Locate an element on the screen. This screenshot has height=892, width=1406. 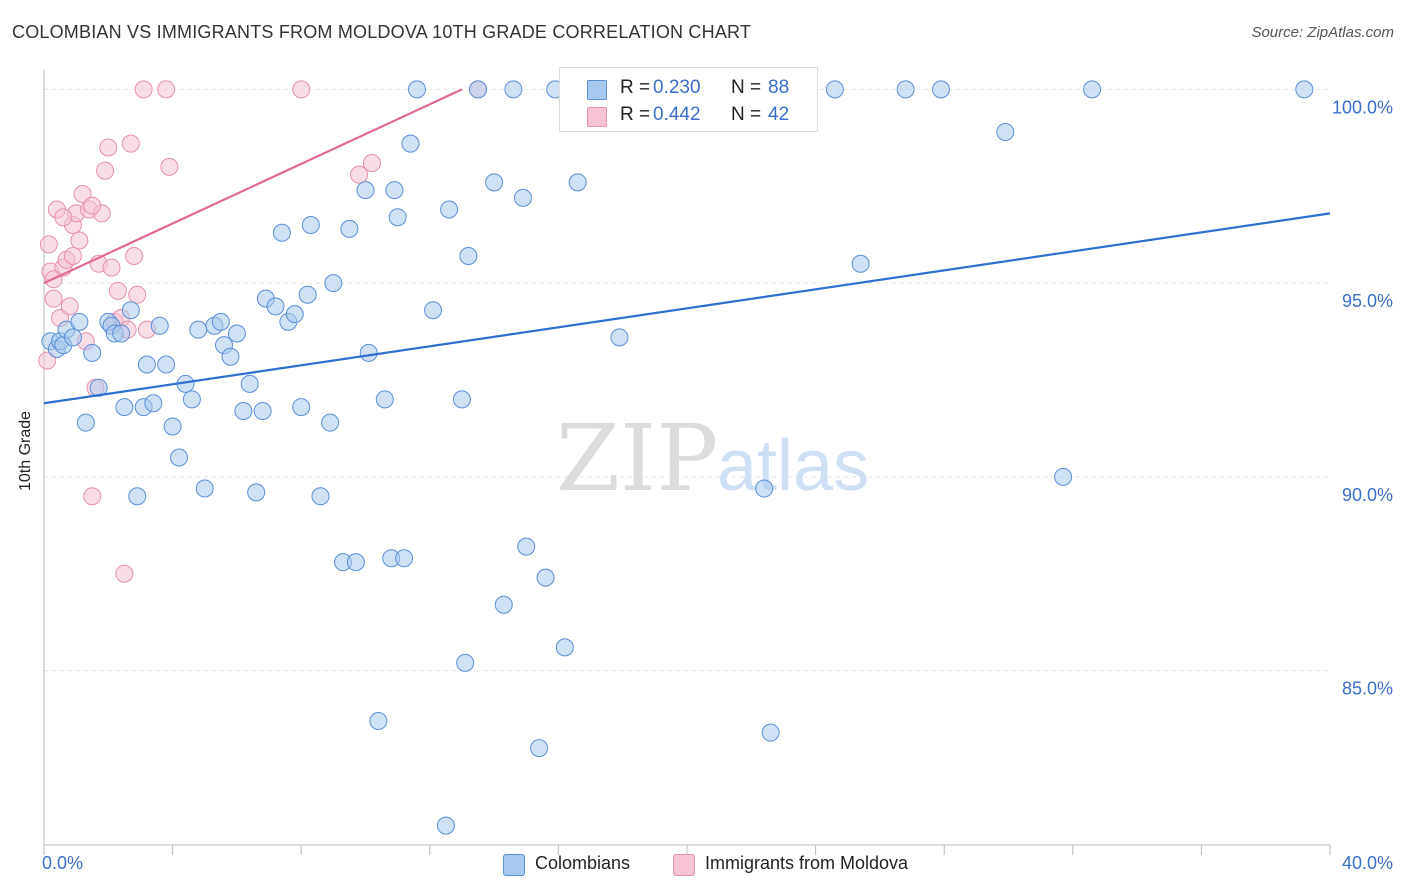
legend-row-moldova: R = 0.442 N = 42 is located at coordinates (688, 115).